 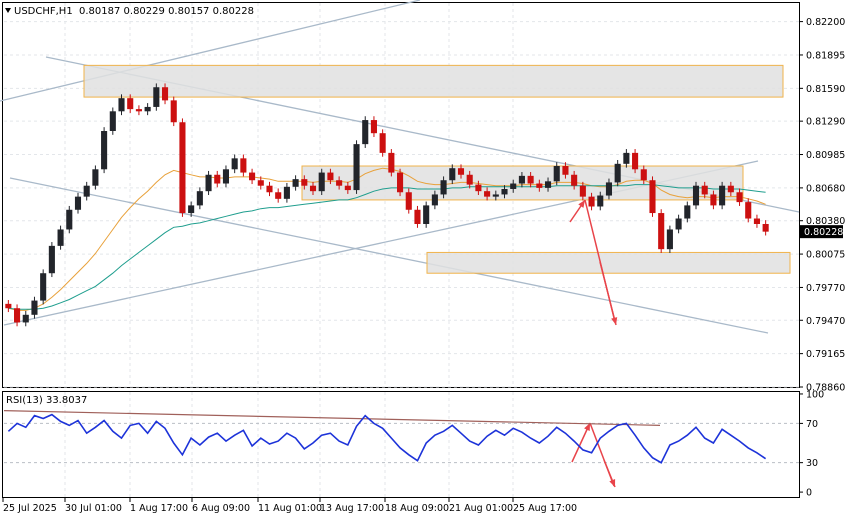 What do you see at coordinates (166, 11) in the screenshot?
I see `ohlc-values: 0.80187 0.80229 0.80157 0.80228` at bounding box center [166, 11].